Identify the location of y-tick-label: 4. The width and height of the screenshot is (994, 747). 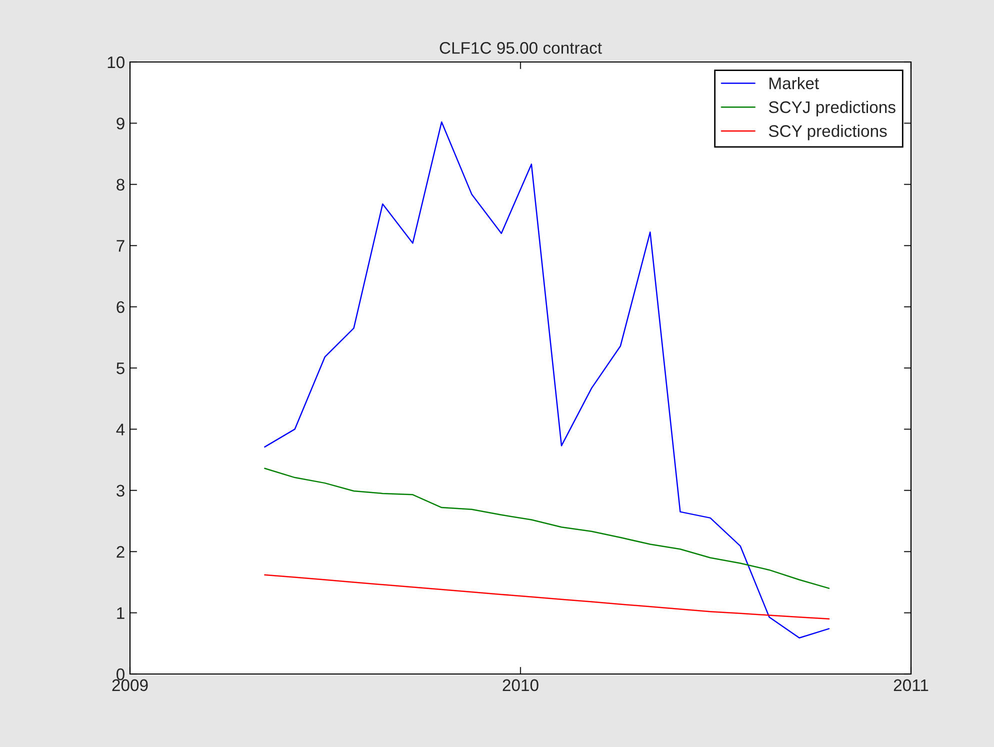
(120, 430).